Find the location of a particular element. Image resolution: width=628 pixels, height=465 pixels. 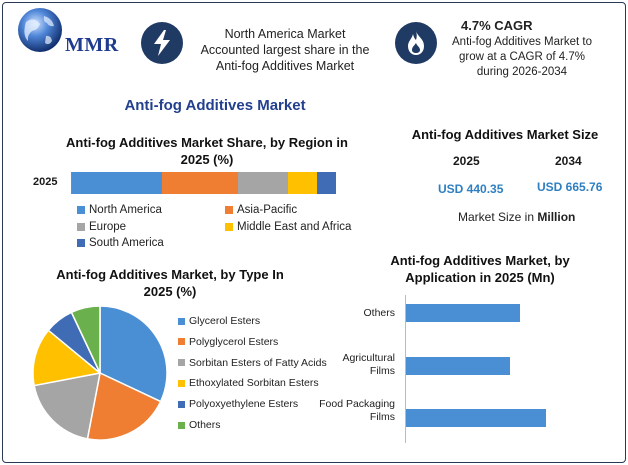

application-label-others: Others is located at coordinates (379, 313).